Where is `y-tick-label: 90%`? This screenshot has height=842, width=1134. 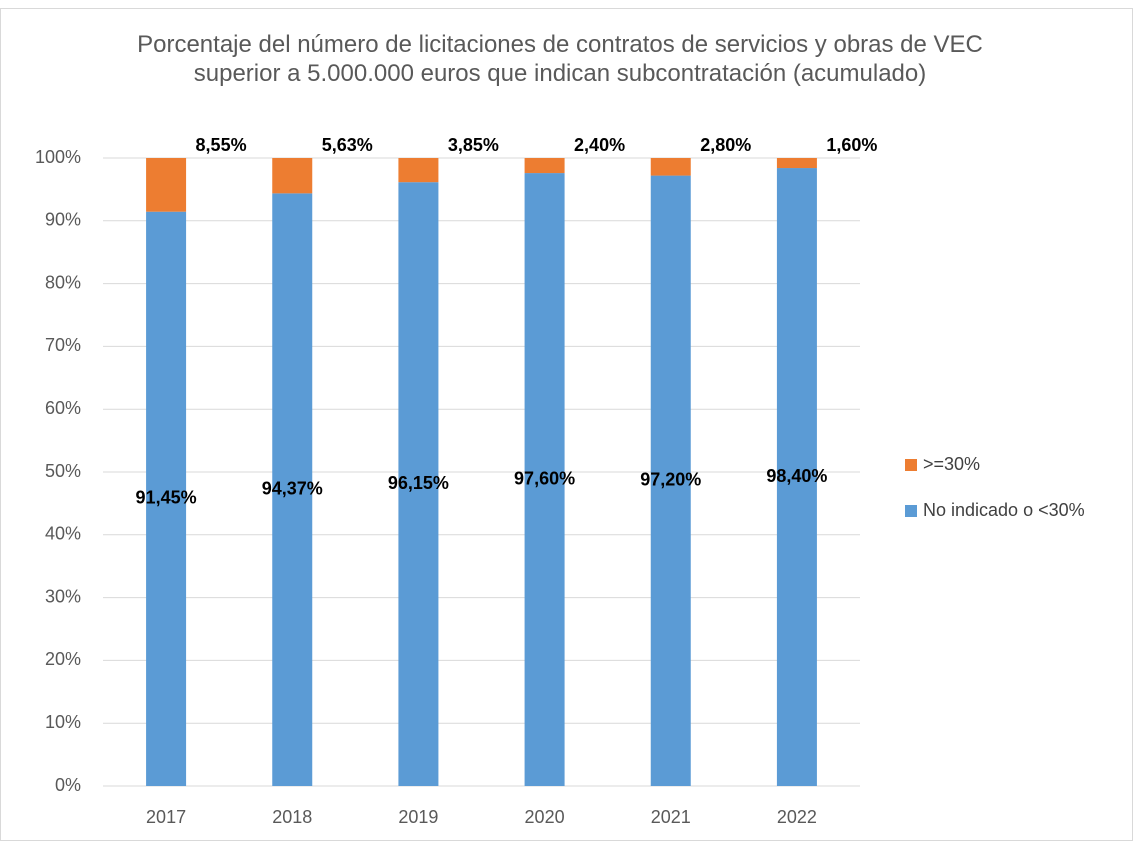
y-tick-label: 90% is located at coordinates (63, 220).